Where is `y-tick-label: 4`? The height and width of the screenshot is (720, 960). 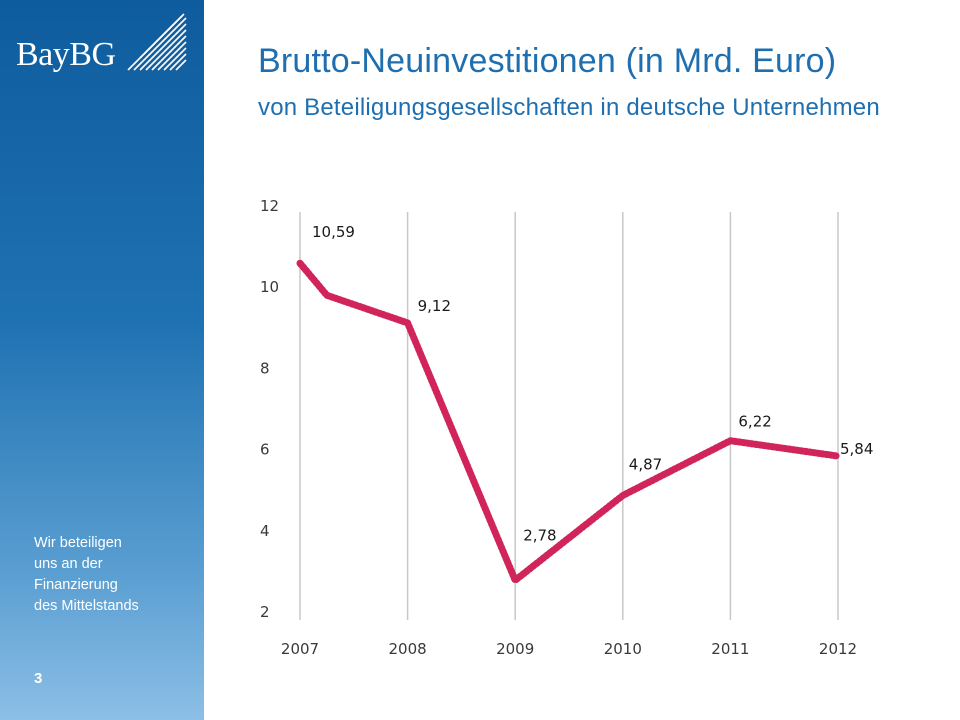 y-tick-label: 4 is located at coordinates (265, 531).